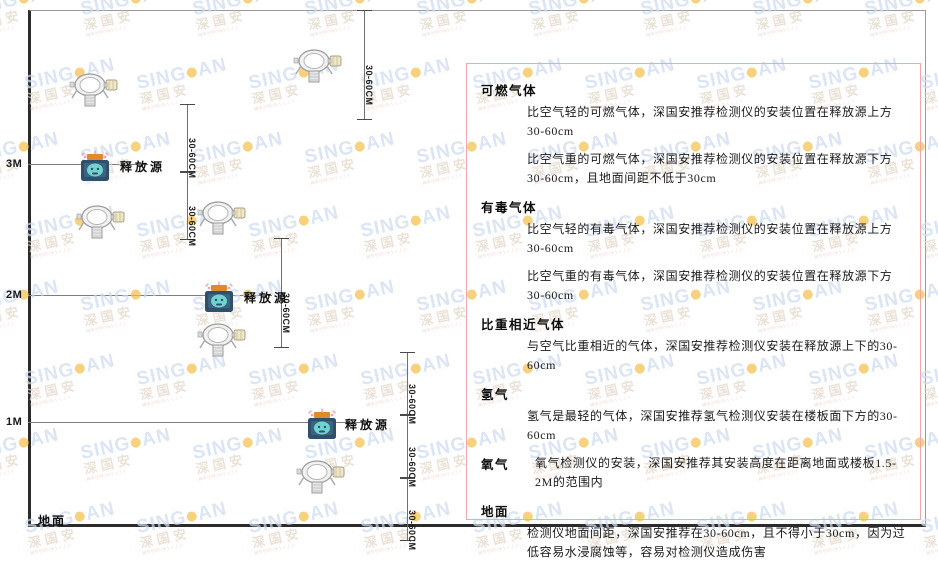 Image resolution: width=938 pixels, height=562 pixels. Describe the element at coordinates (712, 425) in the screenshot. I see `panel-section-text: 氢气是最轻的气体，深国安推荐氢气检测仪安装在楼板面下方的30-60cm` at that location.